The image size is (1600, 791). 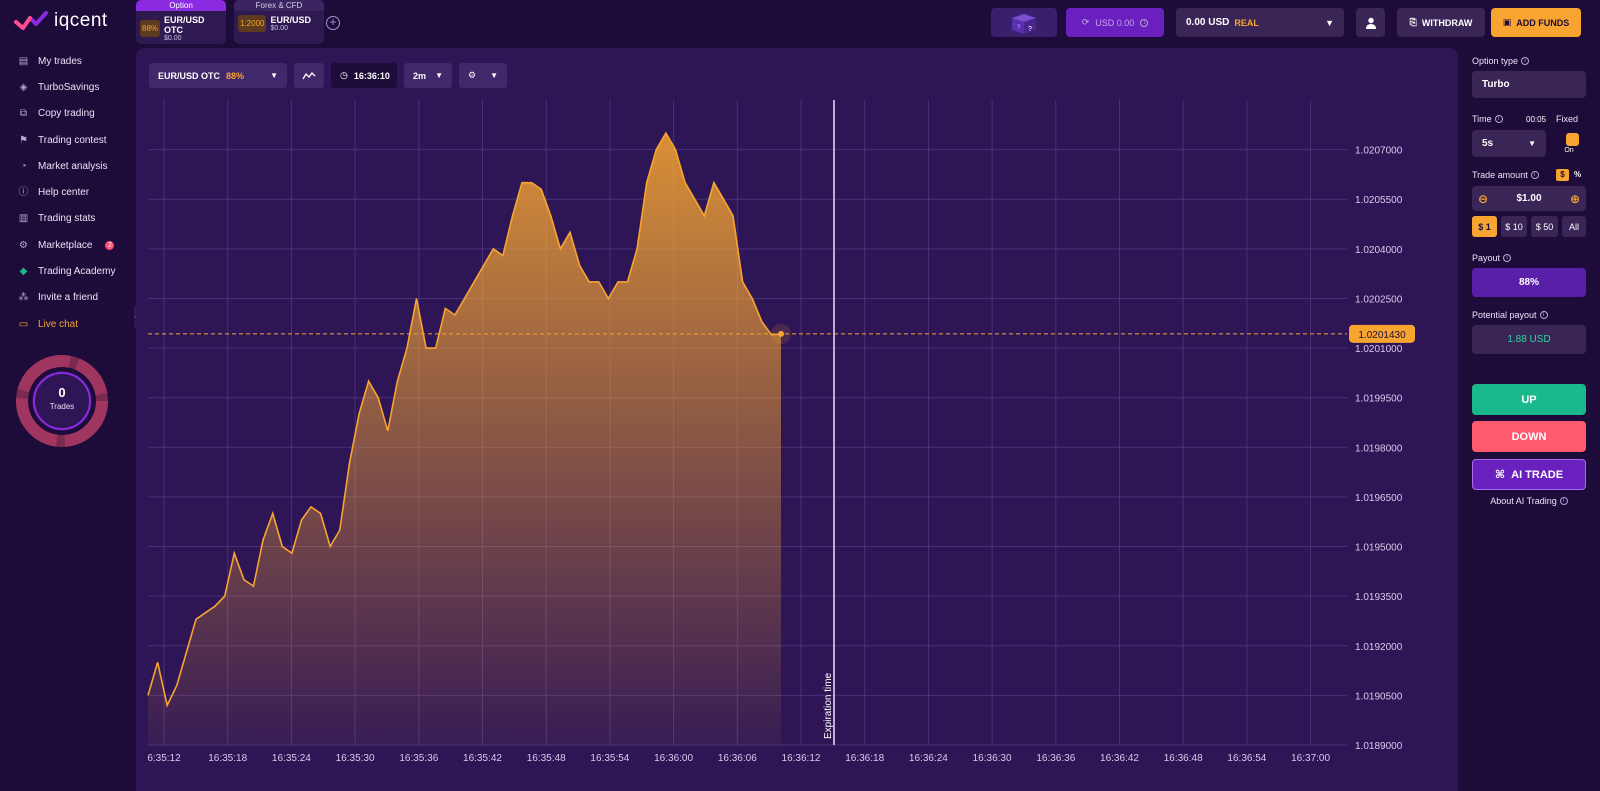 I want to click on trades-counter: 0 Trades, so click(x=62, y=401).